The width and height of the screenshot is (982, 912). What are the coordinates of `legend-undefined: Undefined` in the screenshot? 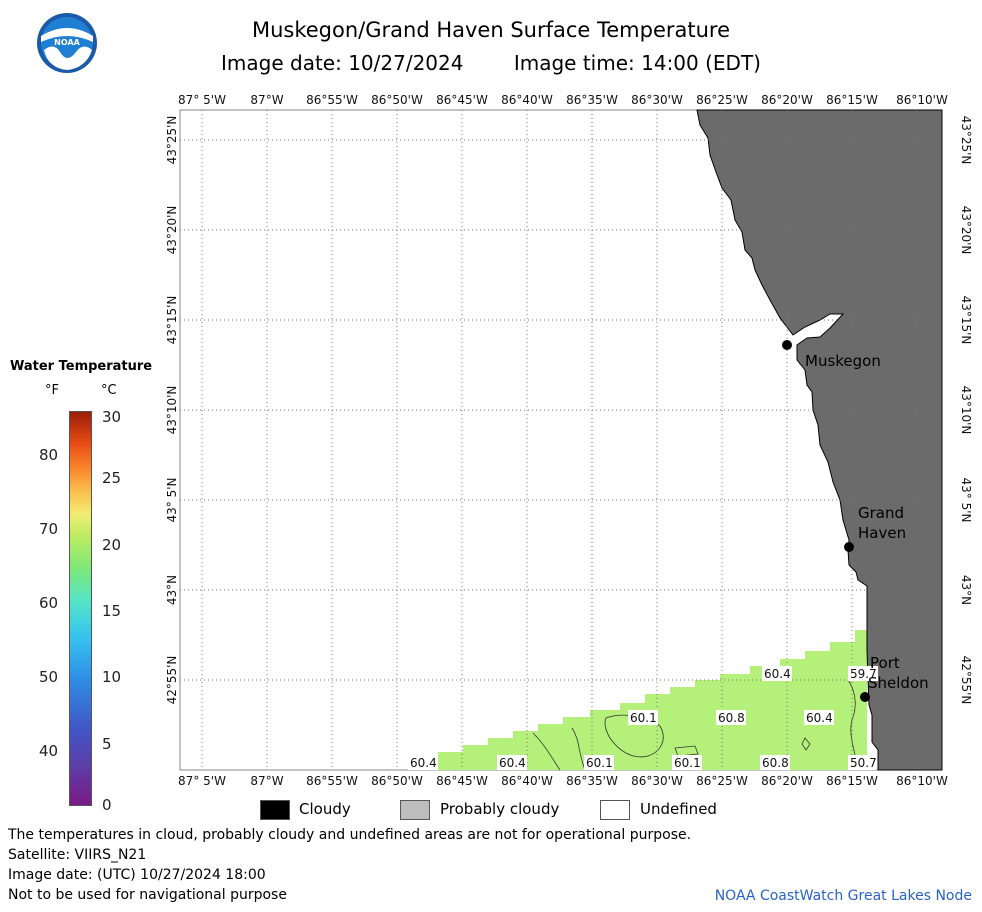 It's located at (678, 809).